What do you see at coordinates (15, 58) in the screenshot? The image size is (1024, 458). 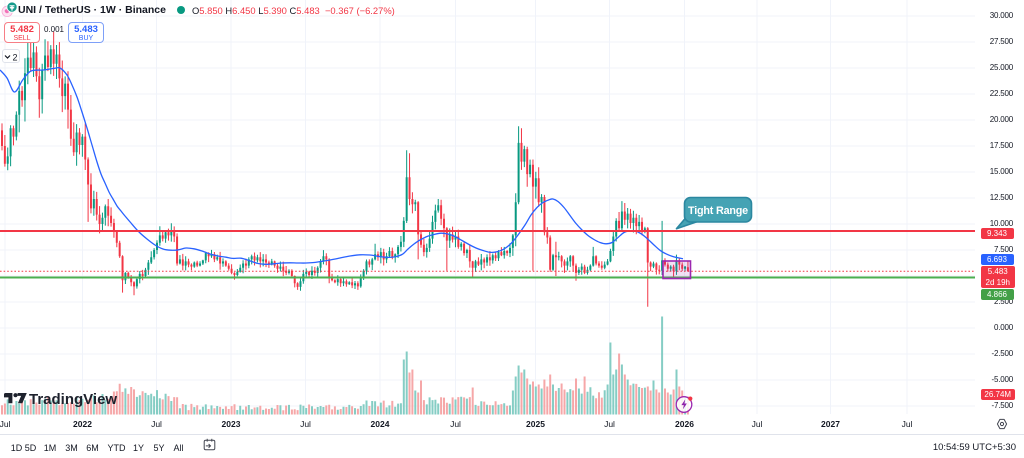 I see `svg-text: 2` at bounding box center [15, 58].